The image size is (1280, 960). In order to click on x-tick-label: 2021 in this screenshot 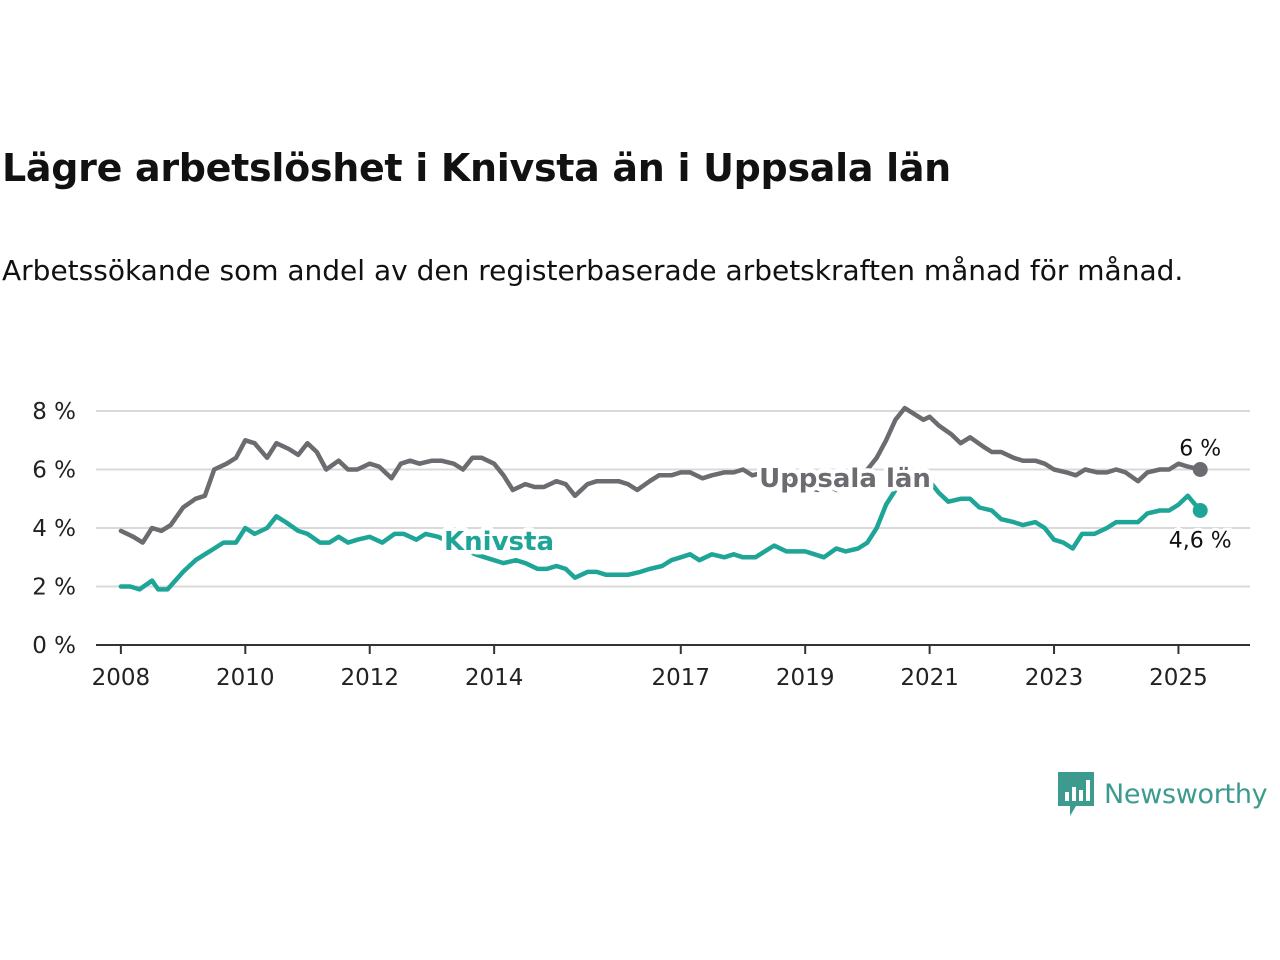, I will do `click(929, 678)`.